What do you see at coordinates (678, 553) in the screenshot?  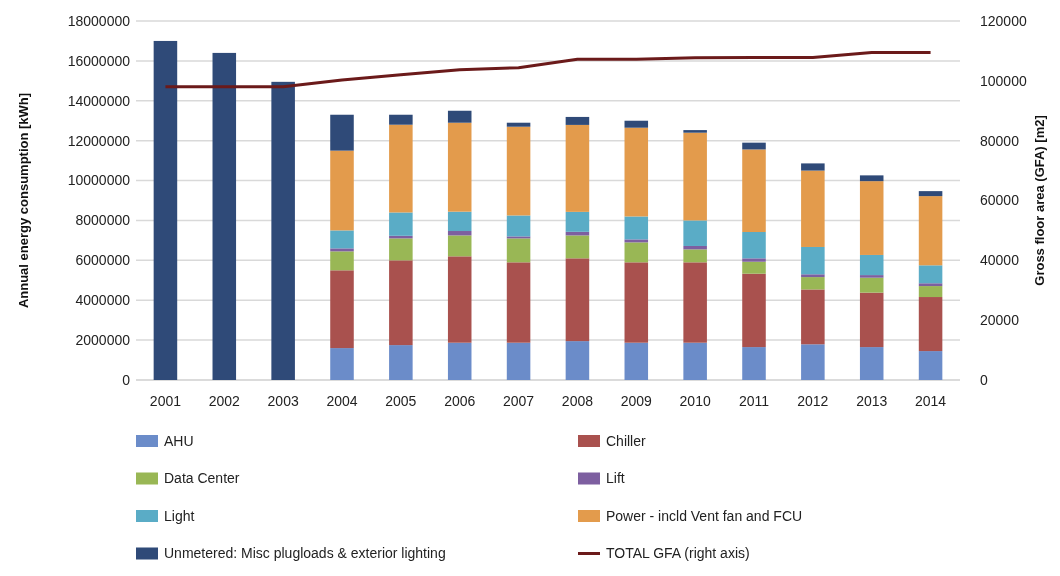 I see `legend-label: TOTAL GFA (right axis)` at bounding box center [678, 553].